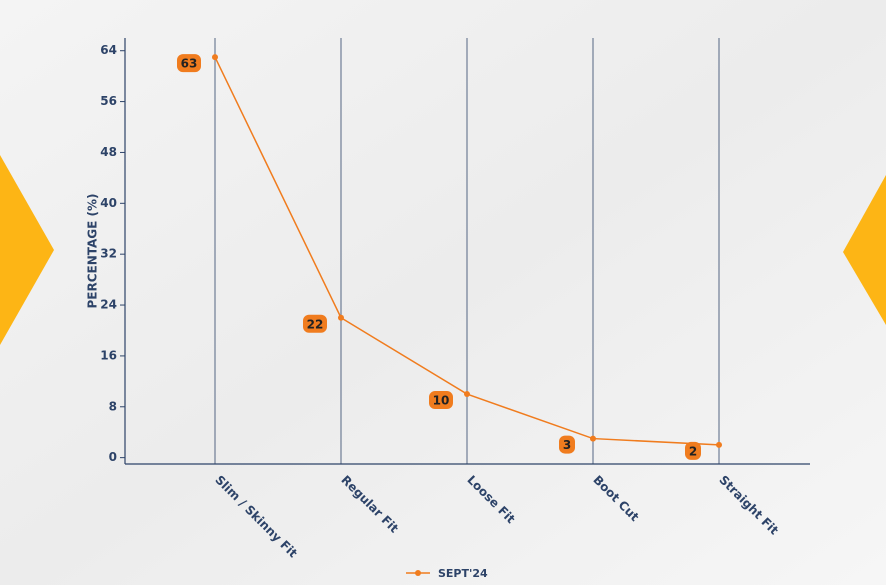 The height and width of the screenshot is (585, 886). Describe the element at coordinates (418, 573) in the screenshot. I see `legend-marker` at that location.